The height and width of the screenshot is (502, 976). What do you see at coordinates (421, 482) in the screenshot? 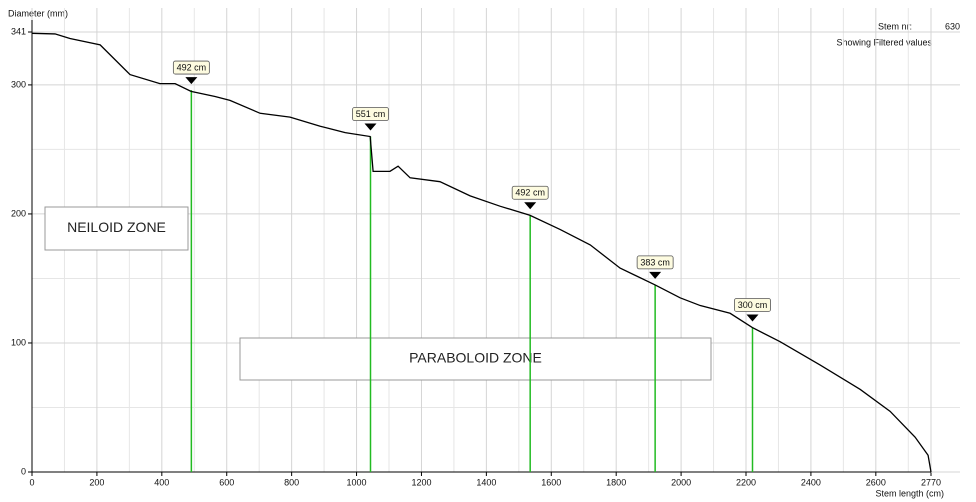
I see `x-tick-label: 1200` at bounding box center [421, 482].